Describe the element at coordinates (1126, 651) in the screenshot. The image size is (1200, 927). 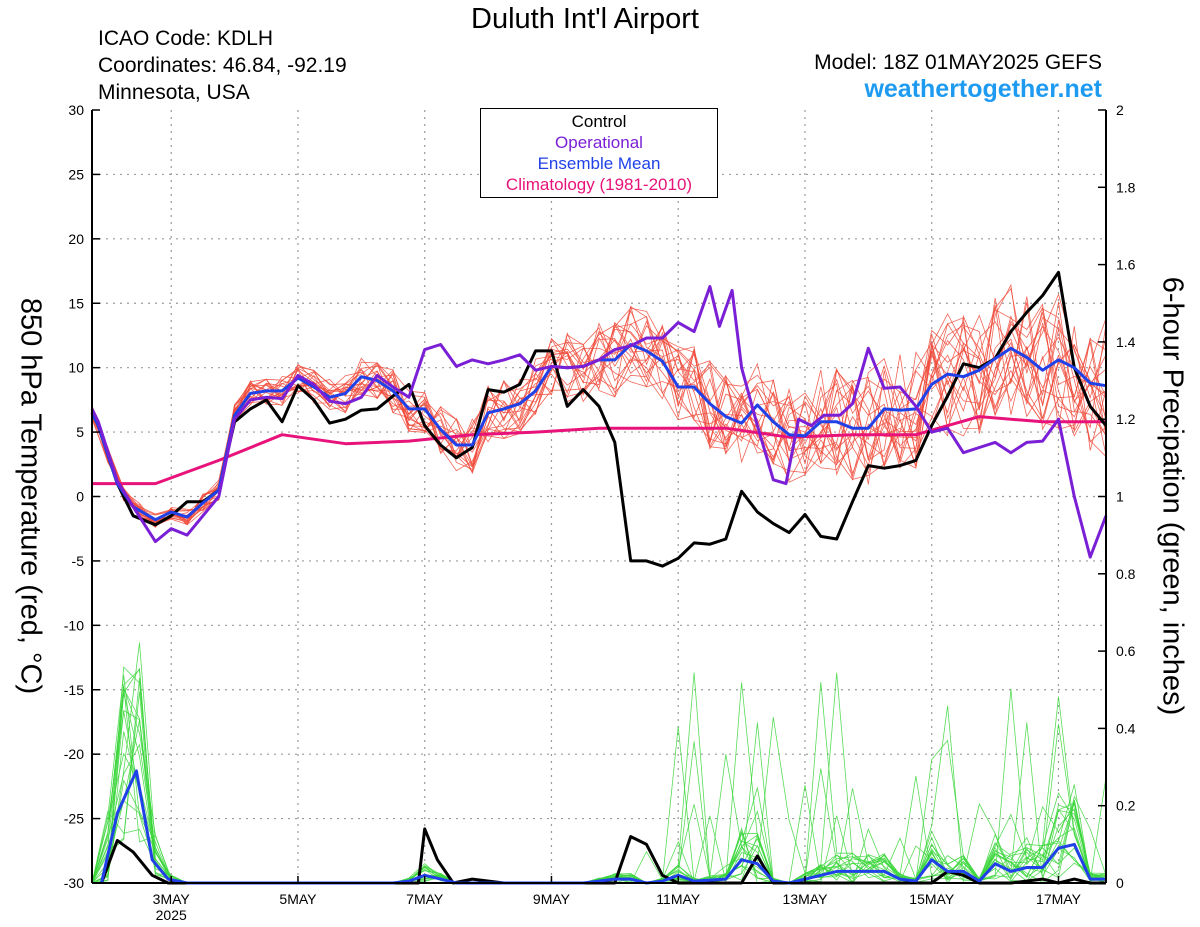
I see `y2-tick-label: 0.6` at that location.